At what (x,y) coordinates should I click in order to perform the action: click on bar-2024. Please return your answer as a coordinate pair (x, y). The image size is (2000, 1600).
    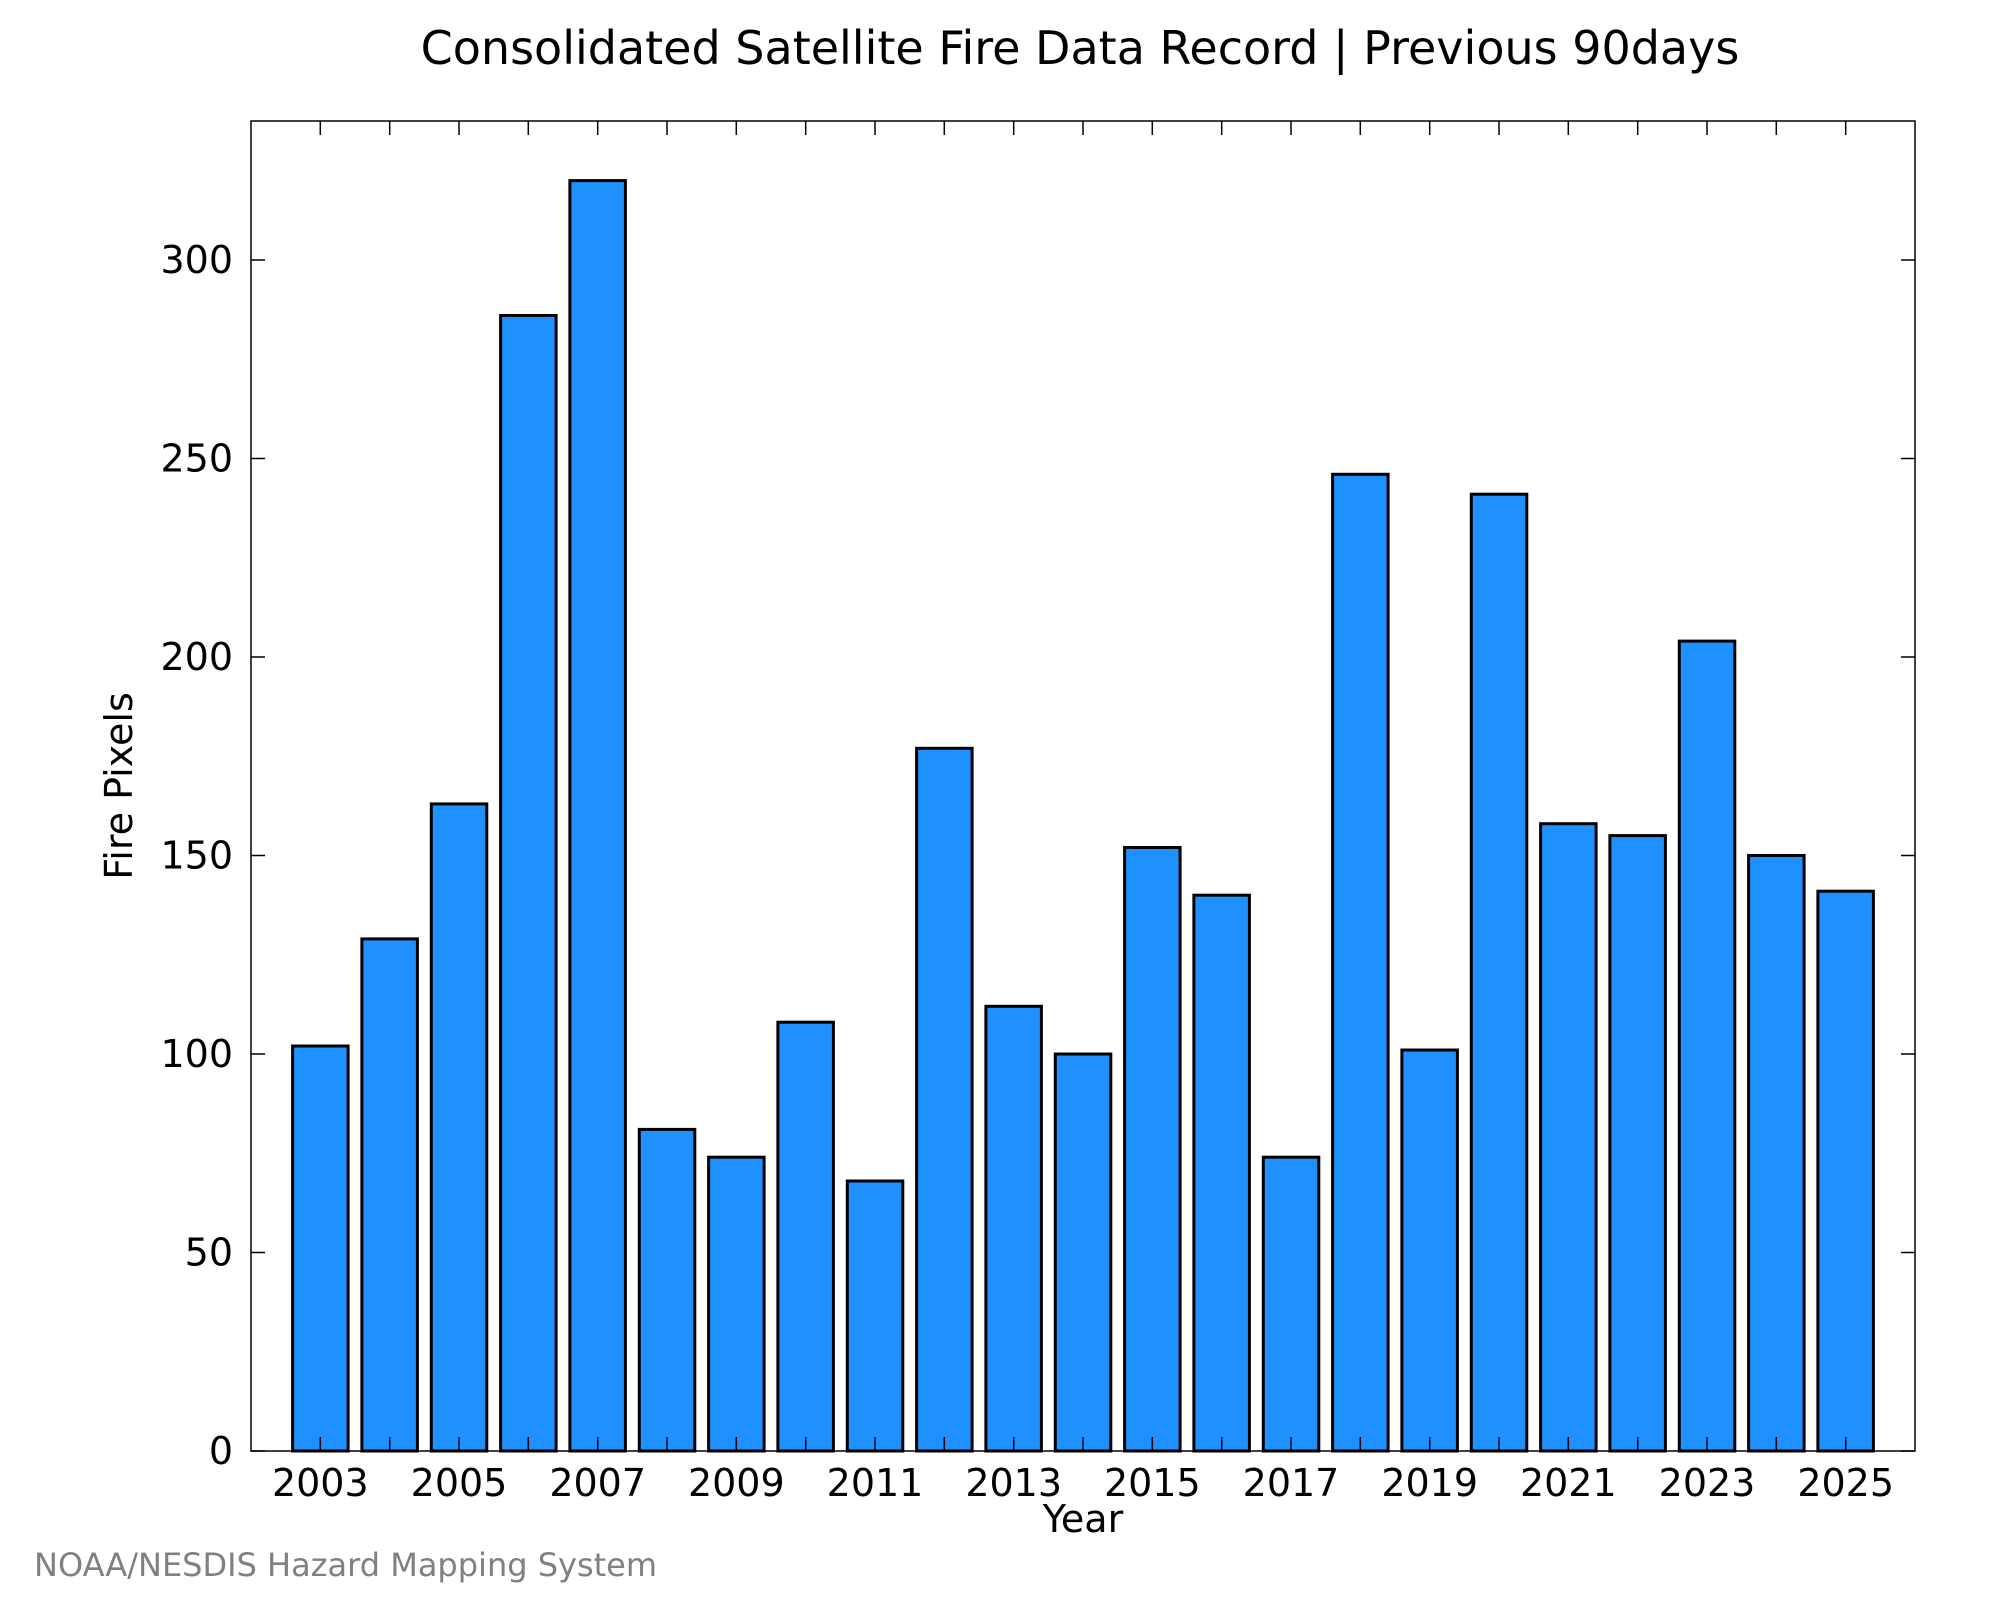
    Looking at the image, I should click on (1776, 1153).